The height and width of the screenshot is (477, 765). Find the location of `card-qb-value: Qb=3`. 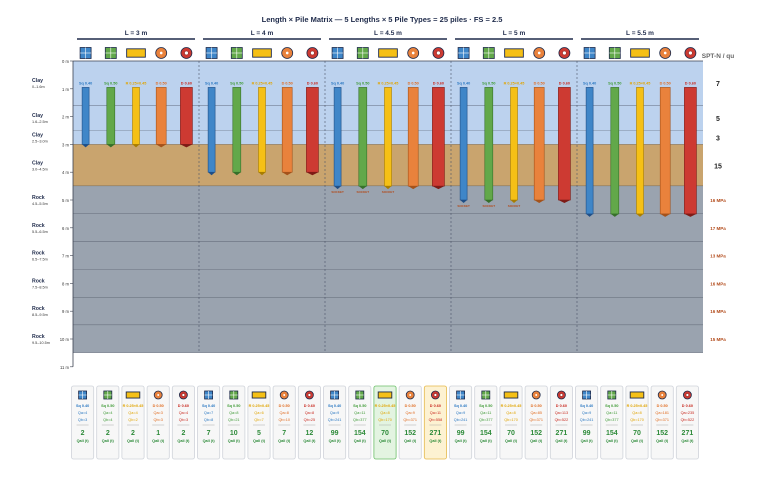

card-qb-value: Qb=3 is located at coordinates (157, 420).